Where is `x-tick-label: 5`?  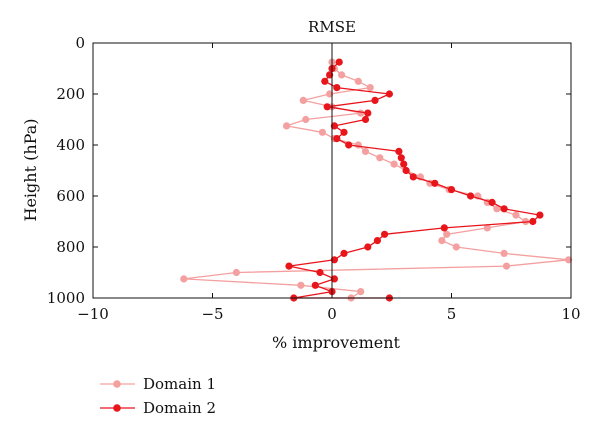 x-tick-label: 5 is located at coordinates (452, 314).